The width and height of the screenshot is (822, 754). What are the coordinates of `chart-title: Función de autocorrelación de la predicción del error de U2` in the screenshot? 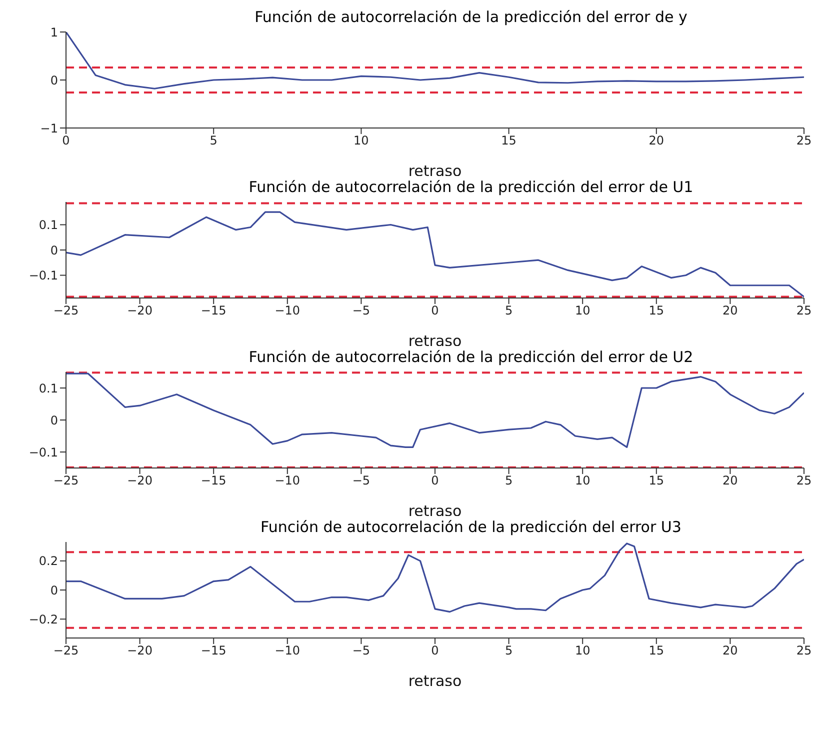 It's located at (471, 357).